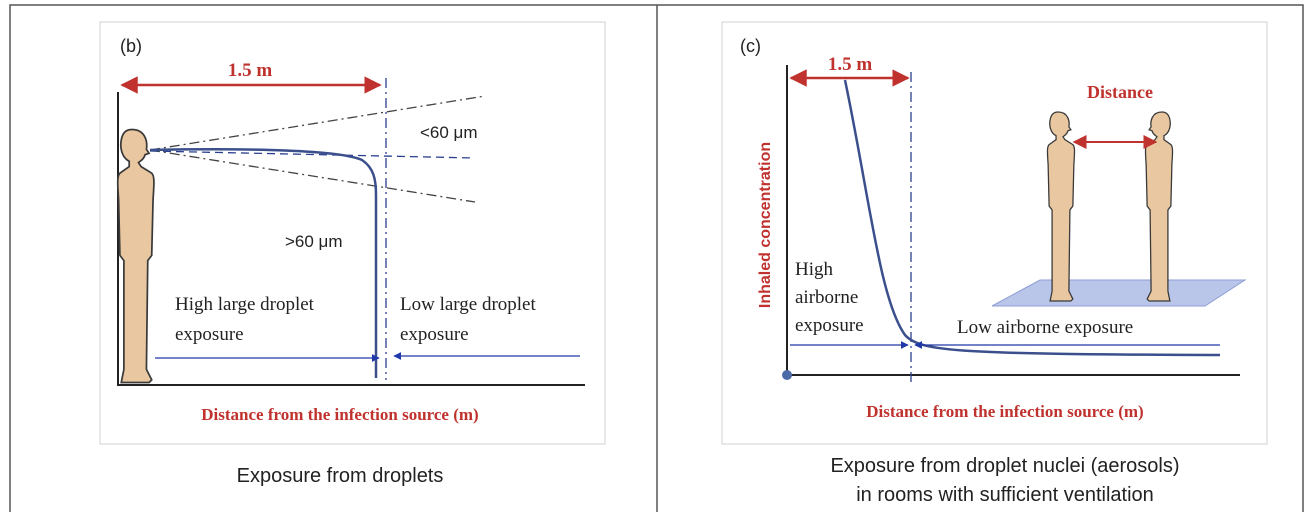  Describe the element at coordinates (1119, 293) in the screenshot. I see `floor-plane` at that location.